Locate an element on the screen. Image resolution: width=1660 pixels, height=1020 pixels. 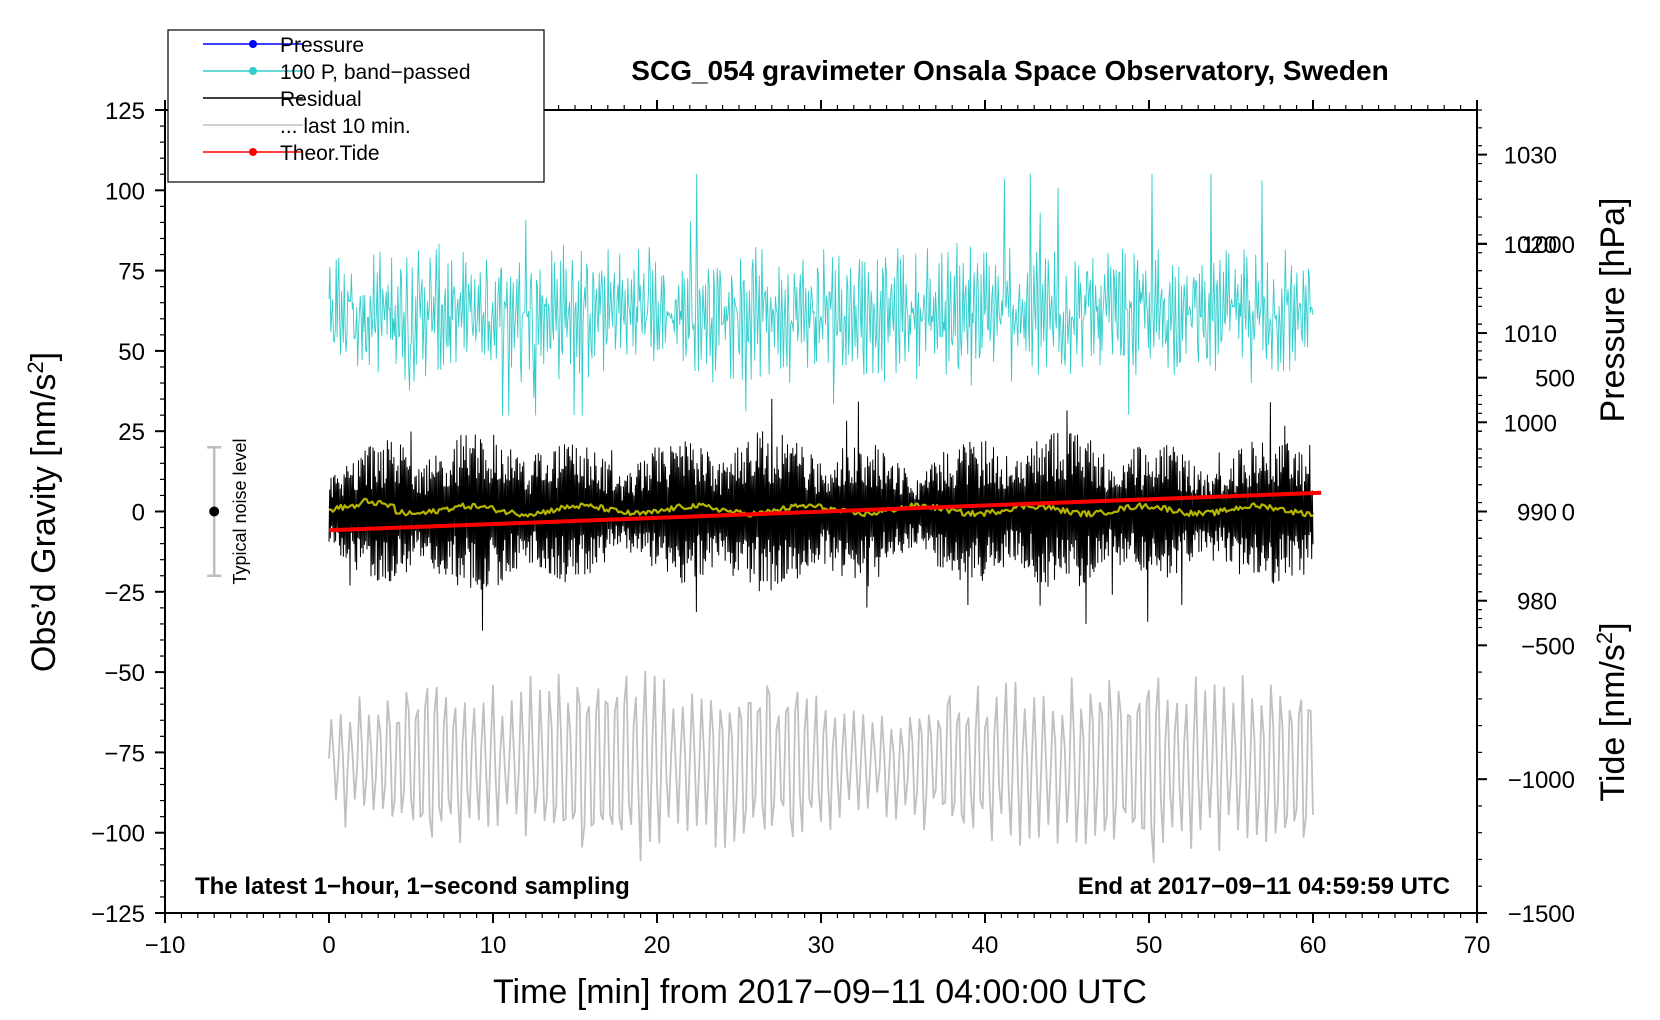
series-last-10-min is located at coordinates (821, 766).